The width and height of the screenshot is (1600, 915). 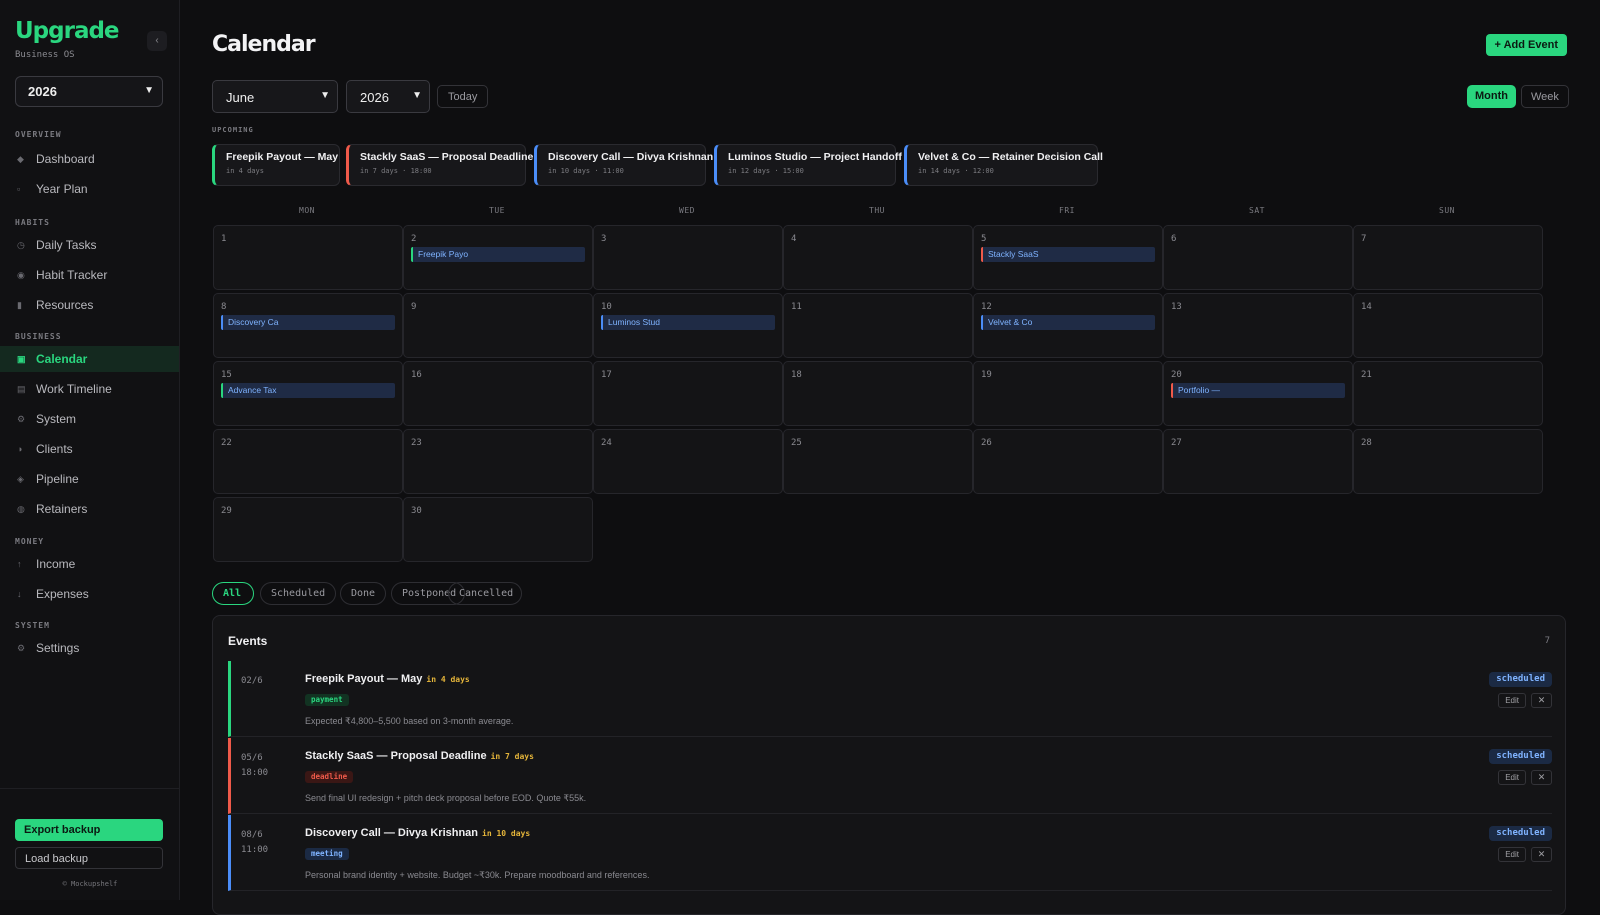 I want to click on calendar-day-cell: 8 Discovery Ca, so click(x=308, y=325).